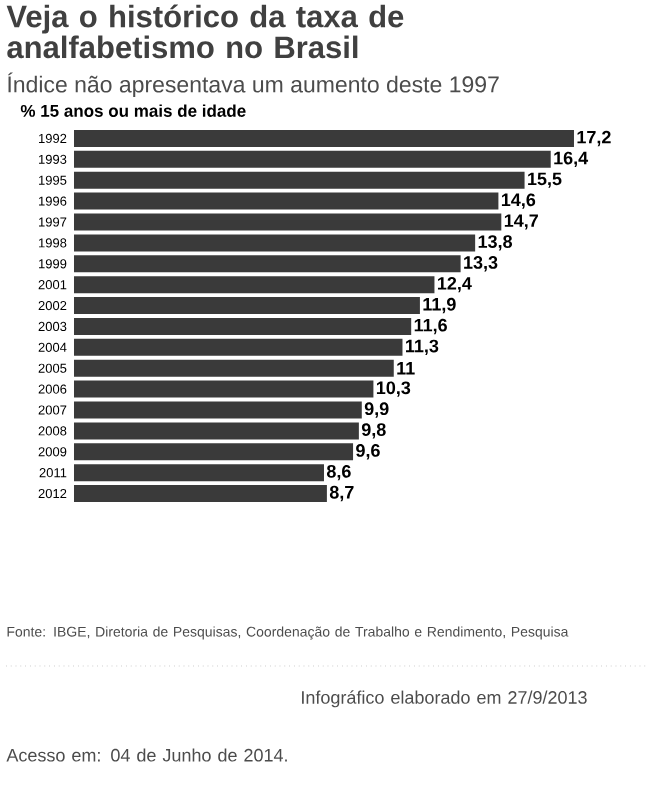  What do you see at coordinates (430, 326) in the screenshot?
I see `data-label: 11,6` at bounding box center [430, 326].